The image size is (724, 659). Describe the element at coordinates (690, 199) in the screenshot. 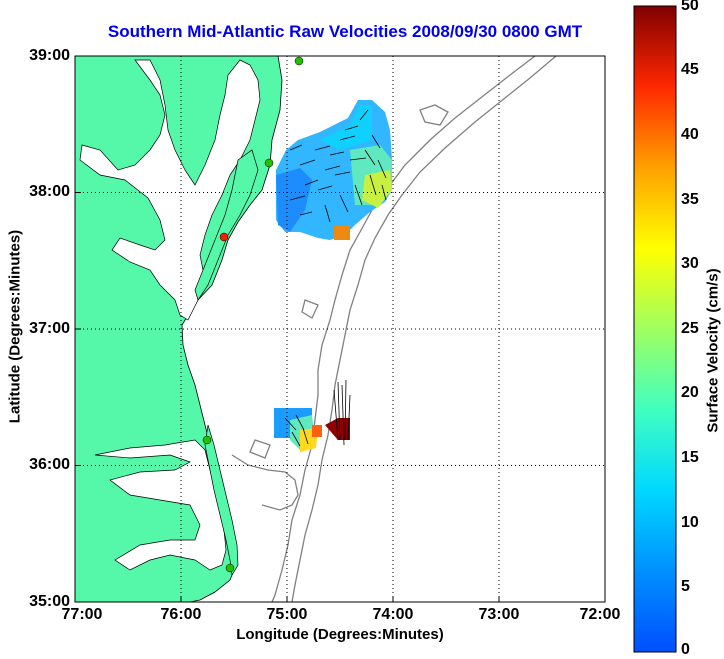

I see `colorbar-tick-label: 35` at that location.